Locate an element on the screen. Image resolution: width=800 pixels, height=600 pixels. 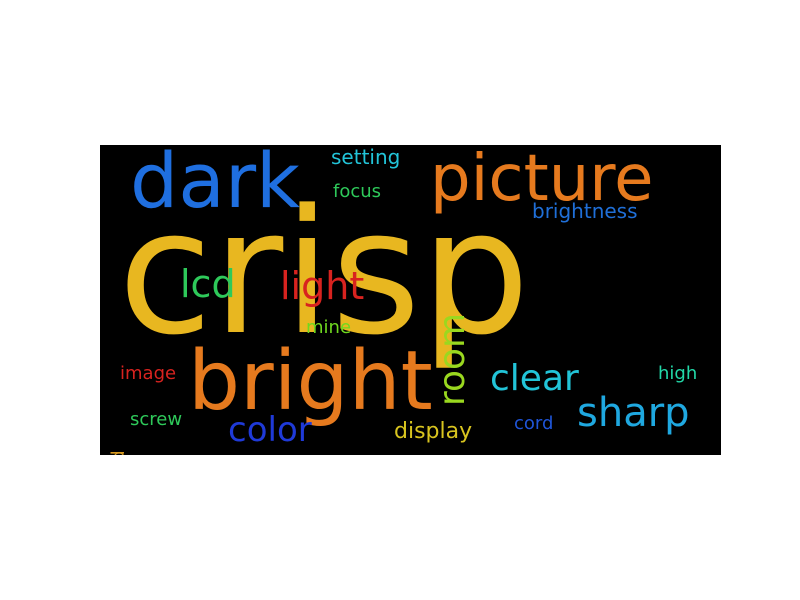
word-display: display is located at coordinates (433, 431).